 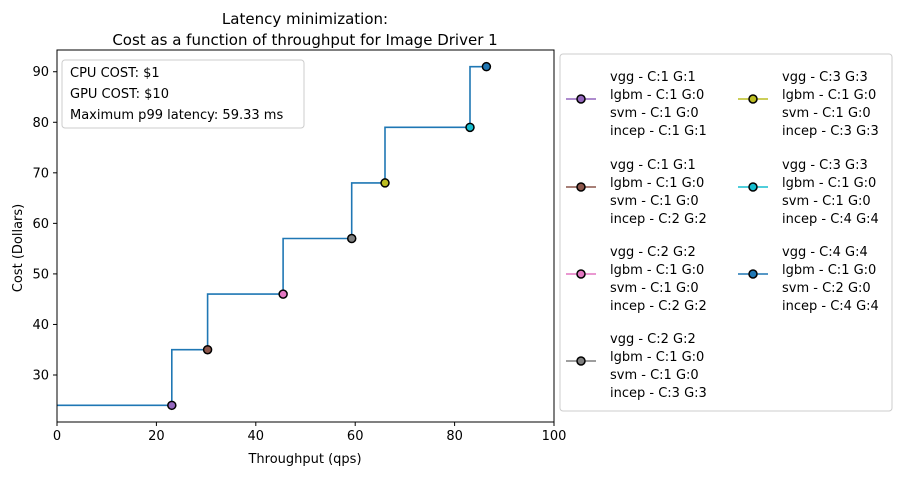 I want to click on legend-label: svm - C:2 G:0, so click(x=826, y=288).